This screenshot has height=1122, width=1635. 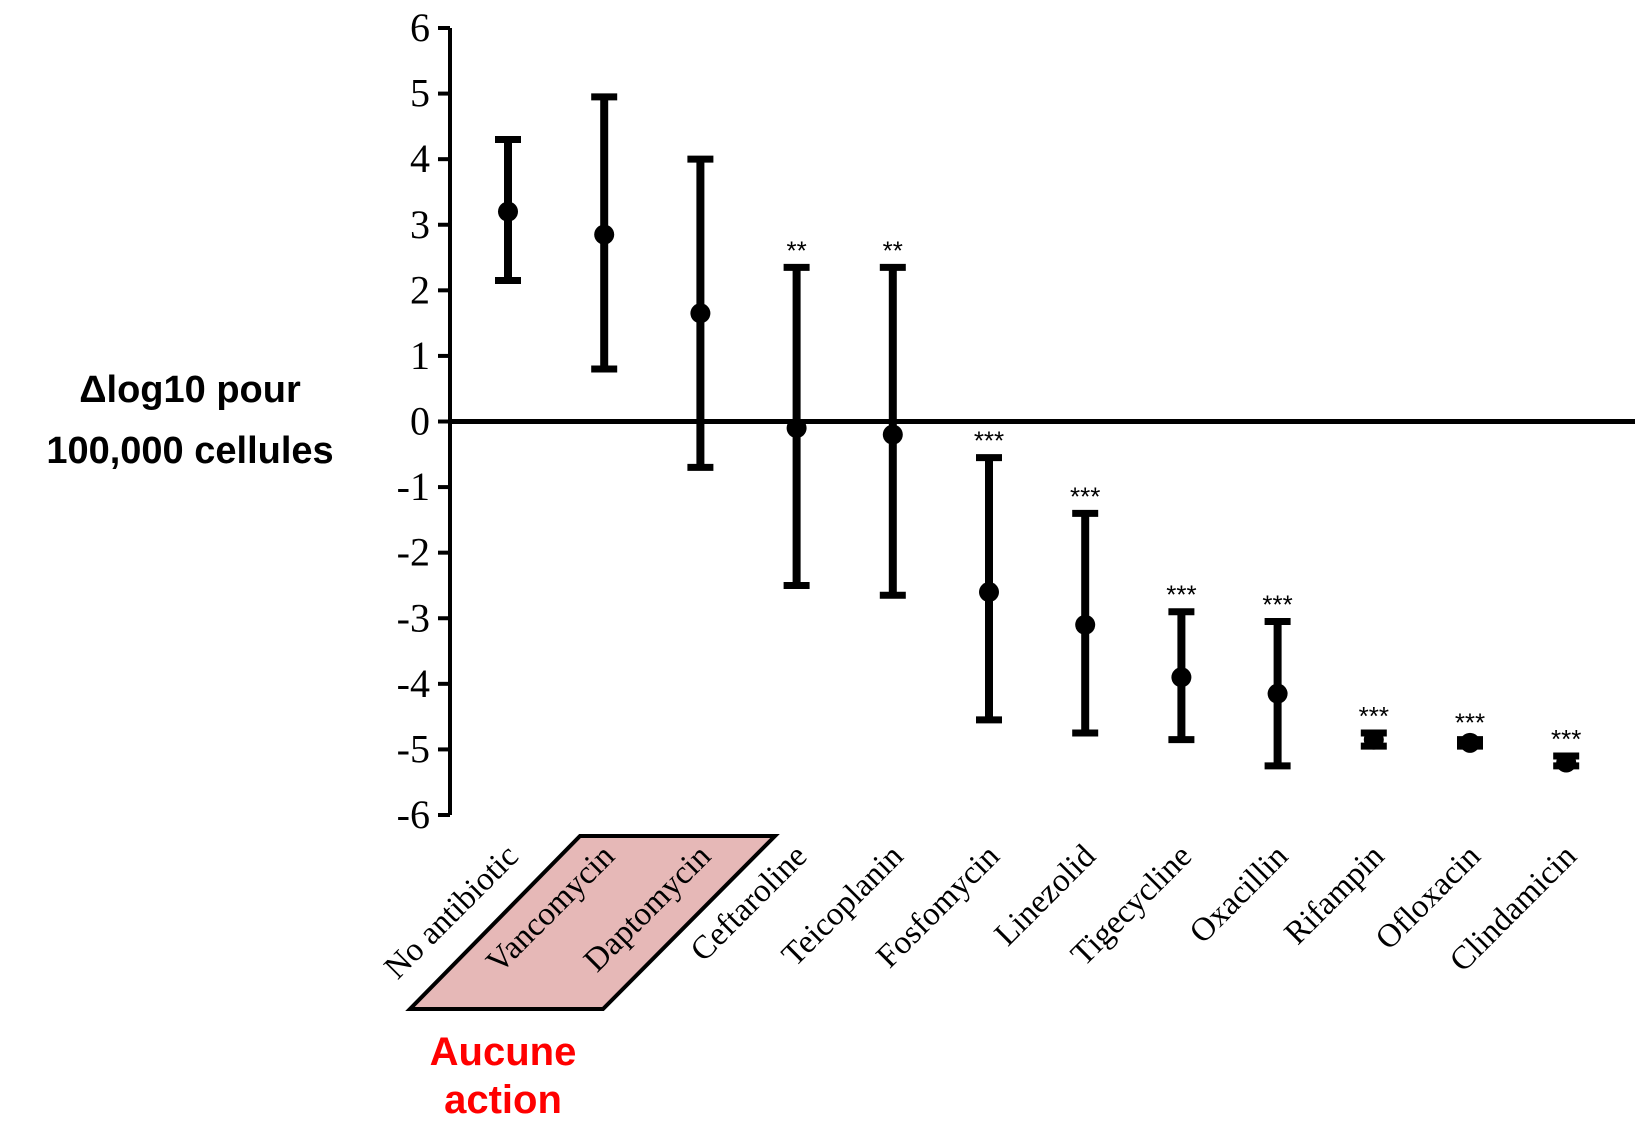 What do you see at coordinates (413, 748) in the screenshot?
I see `y-tick-label: -5` at bounding box center [413, 748].